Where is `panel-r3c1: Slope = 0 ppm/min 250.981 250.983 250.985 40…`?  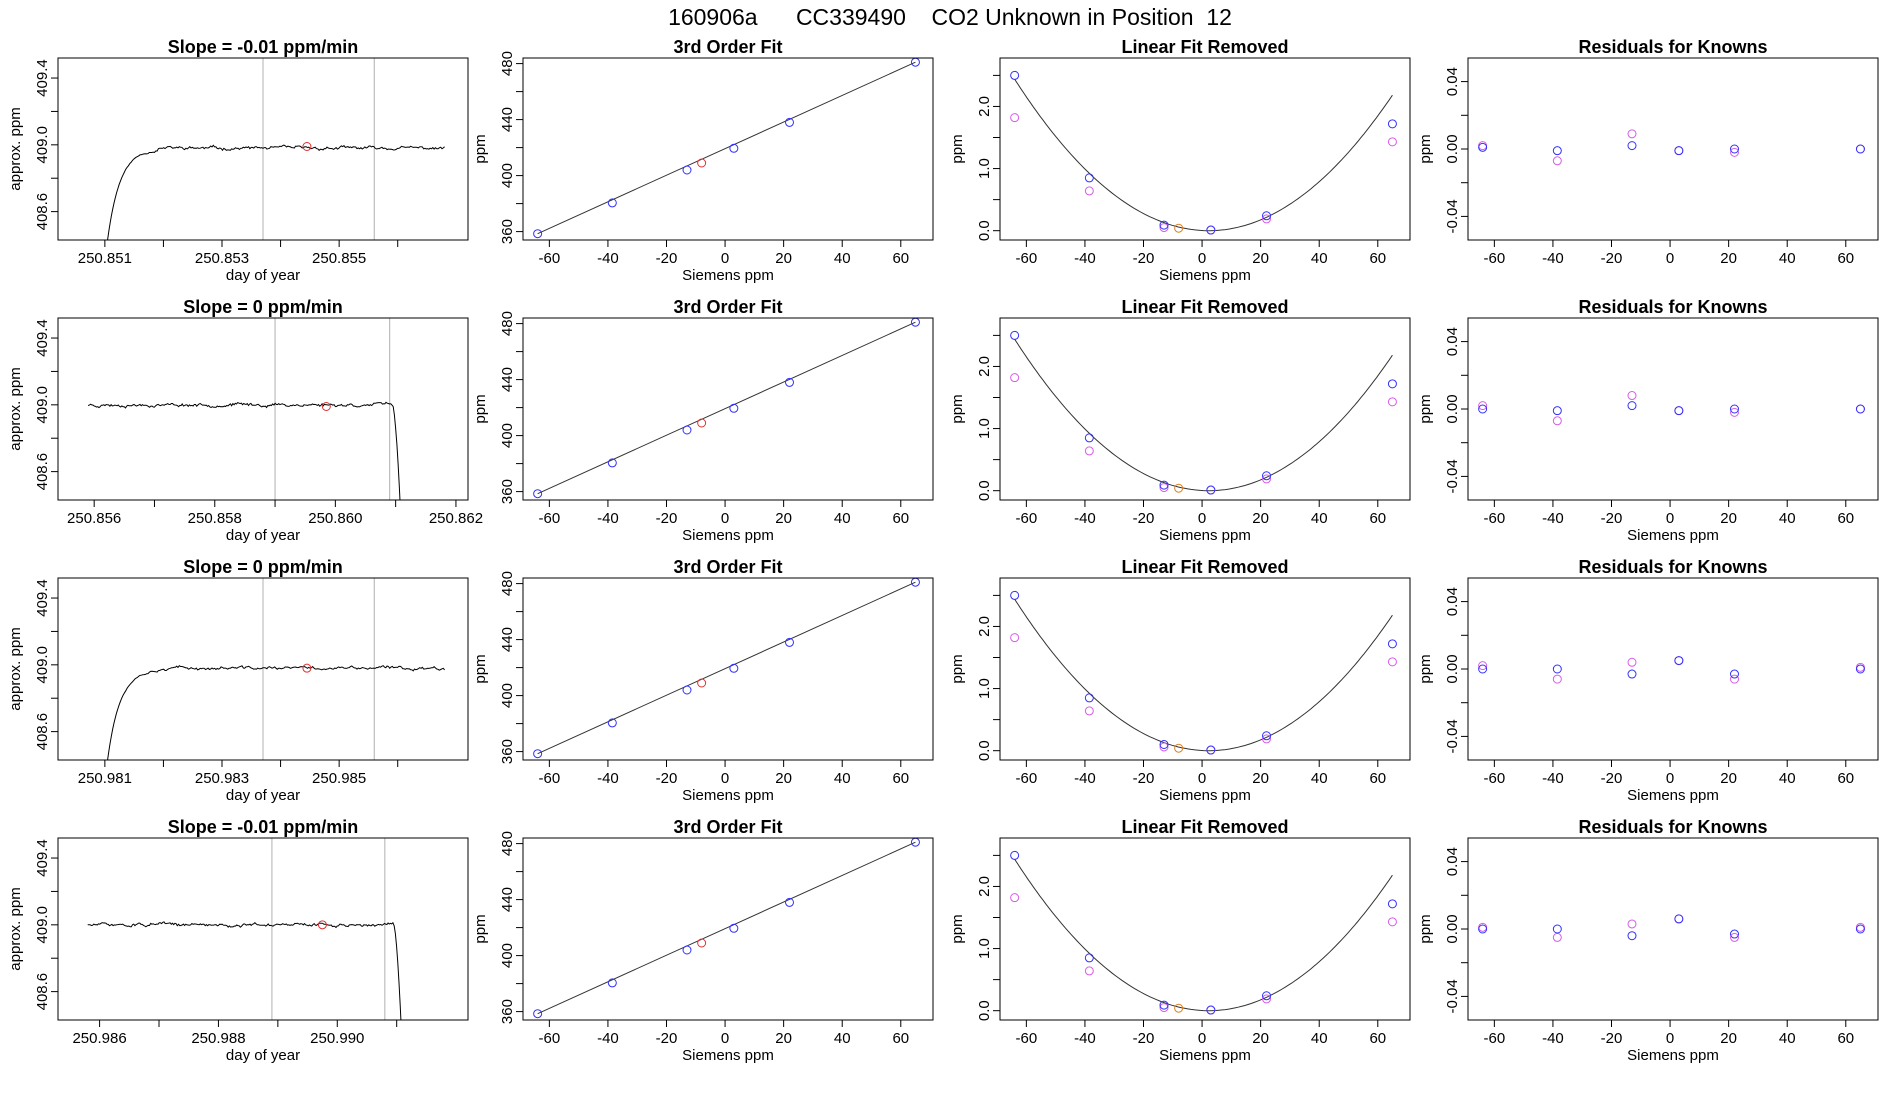 panel-r3c1: Slope = 0 ppm/min 250.981 250.983 250.985 40… is located at coordinates (238, 680).